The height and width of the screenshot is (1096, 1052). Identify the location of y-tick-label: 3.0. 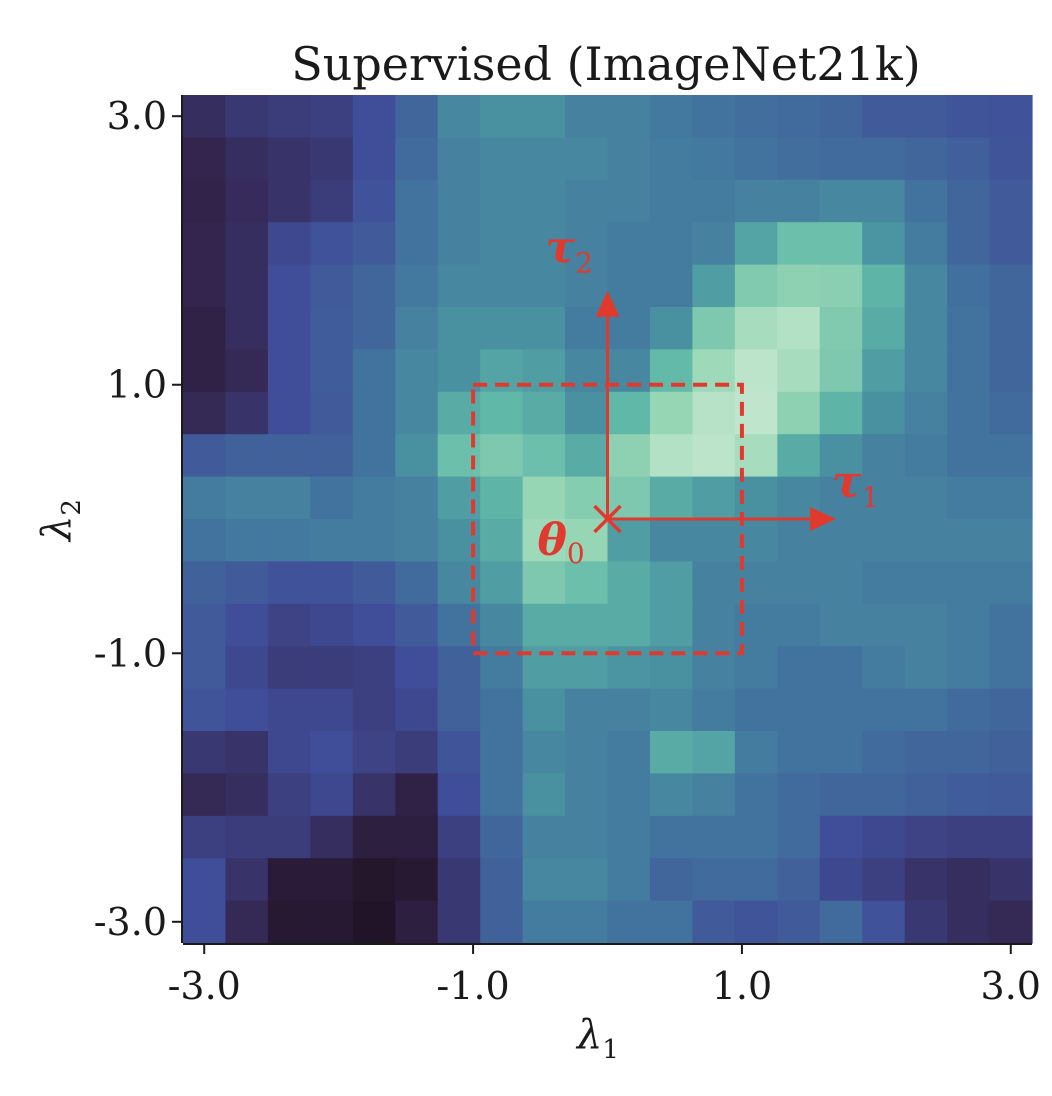
(137, 116).